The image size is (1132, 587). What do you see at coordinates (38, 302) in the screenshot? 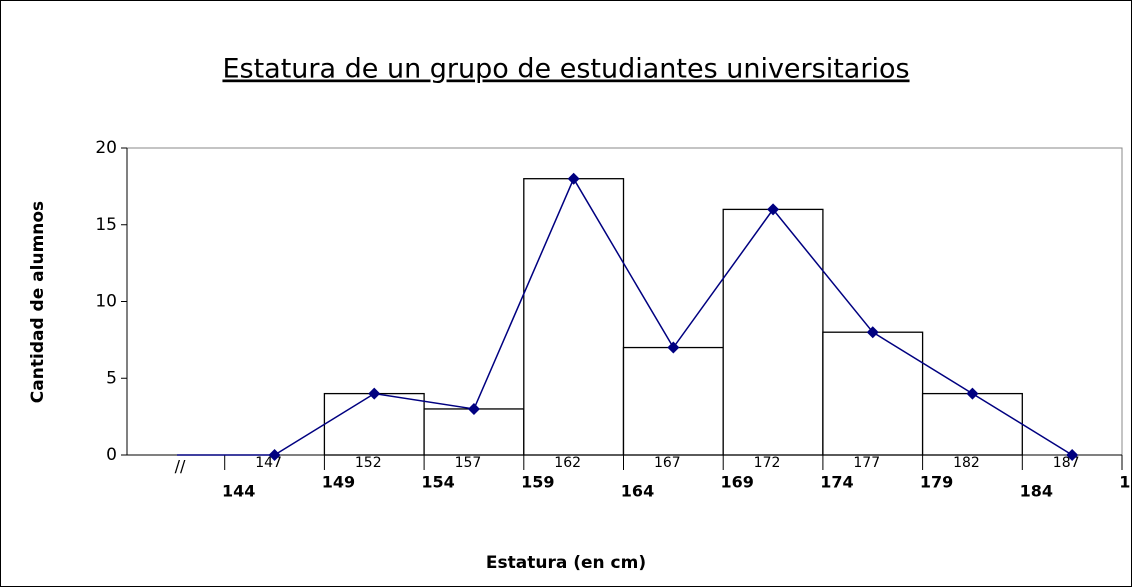
I see `y-axis-label: Cantidad de alumnos` at bounding box center [38, 302].